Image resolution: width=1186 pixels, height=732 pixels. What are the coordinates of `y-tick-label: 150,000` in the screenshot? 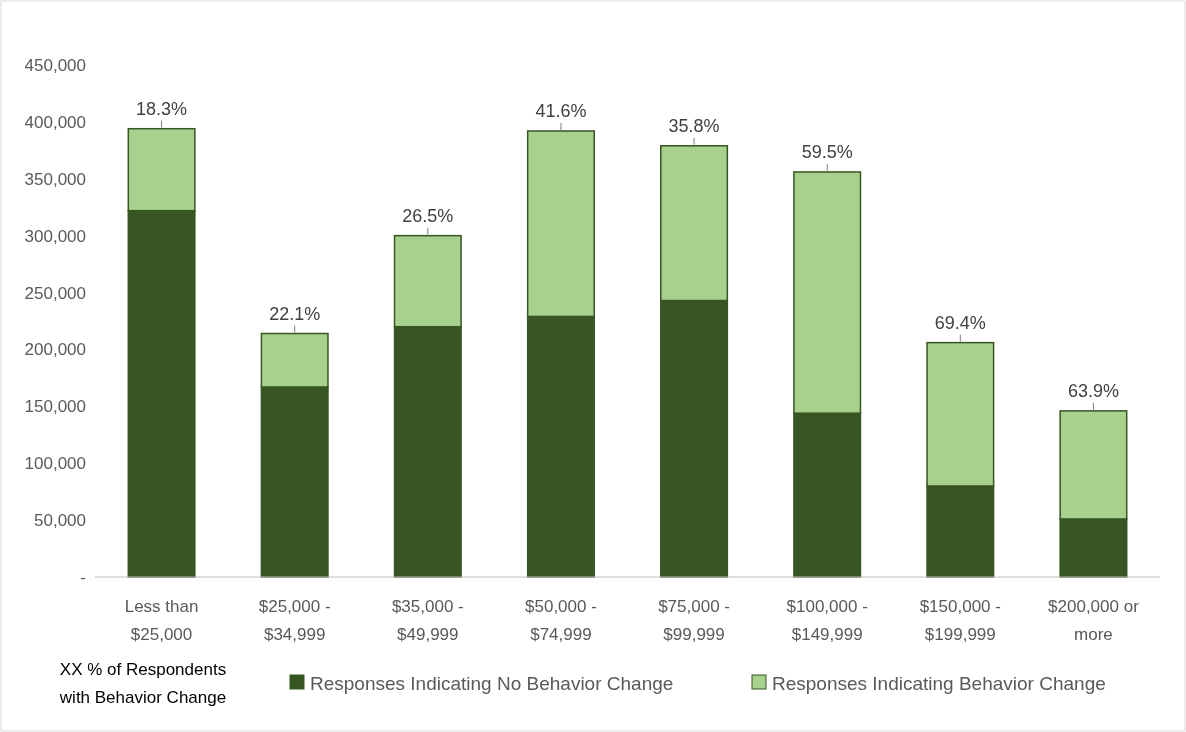 It's located at (55, 407).